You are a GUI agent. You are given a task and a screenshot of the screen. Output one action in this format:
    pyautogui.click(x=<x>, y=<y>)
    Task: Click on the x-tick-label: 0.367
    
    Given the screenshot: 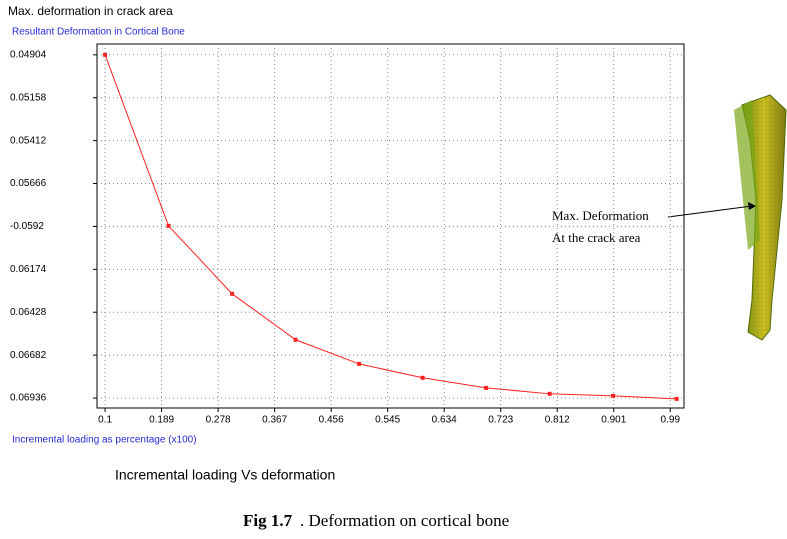 What is the action you would take?
    pyautogui.click(x=274, y=420)
    